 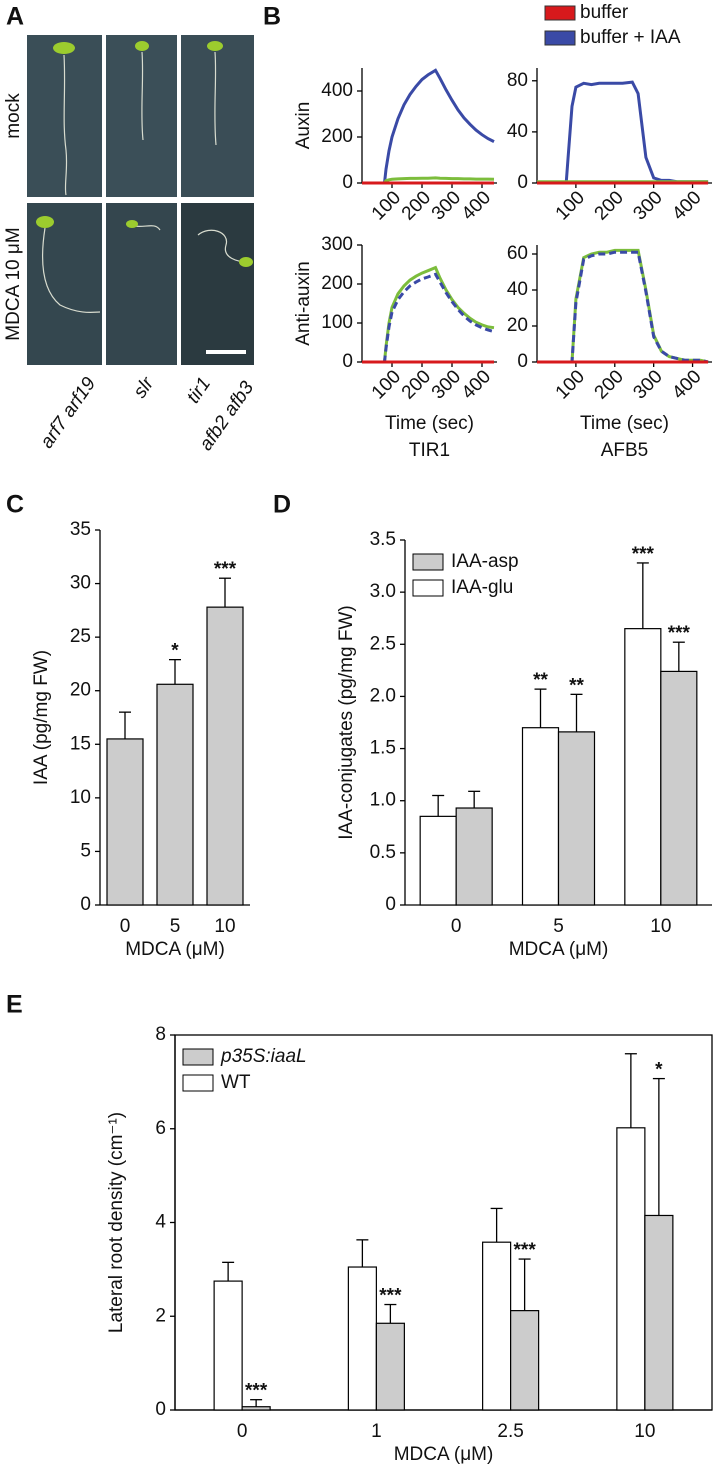 What do you see at coordinates (272, 17) in the screenshot?
I see `panel-letter: B` at bounding box center [272, 17].